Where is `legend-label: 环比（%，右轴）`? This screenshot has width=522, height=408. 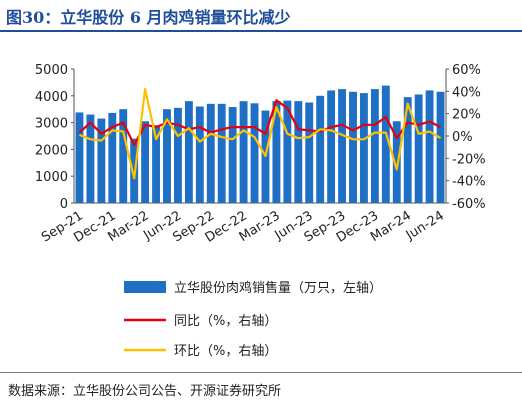 legend-label: 环比（%，右轴） is located at coordinates (225, 351).